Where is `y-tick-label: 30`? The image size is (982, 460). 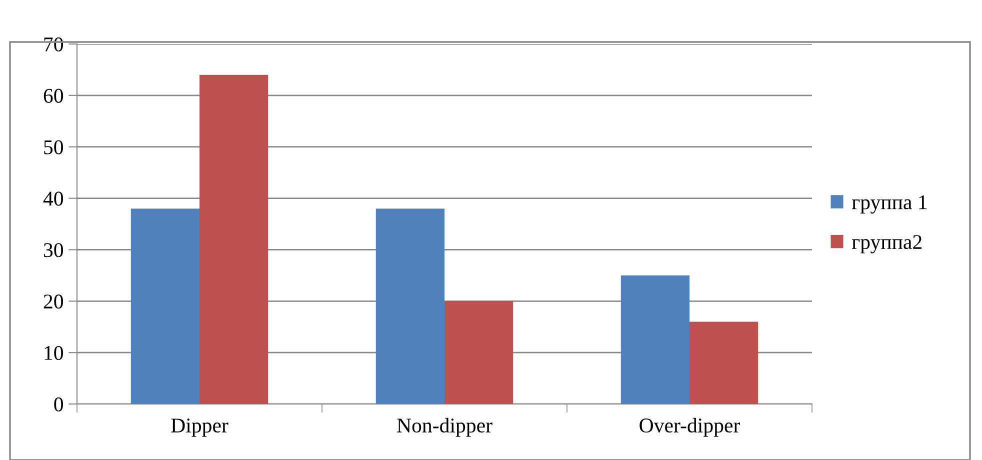
y-tick-label: 30 is located at coordinates (54, 250).